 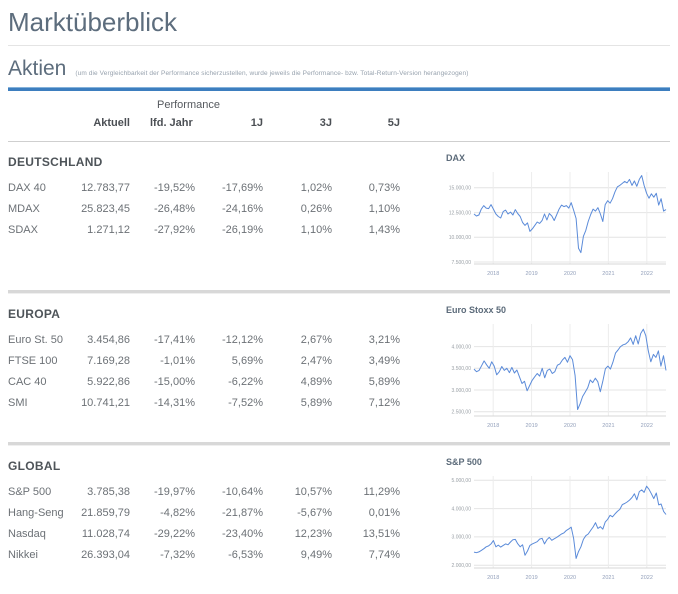 What do you see at coordinates (93, 22) in the screenshot?
I see `page-title: Marktüberblick` at bounding box center [93, 22].